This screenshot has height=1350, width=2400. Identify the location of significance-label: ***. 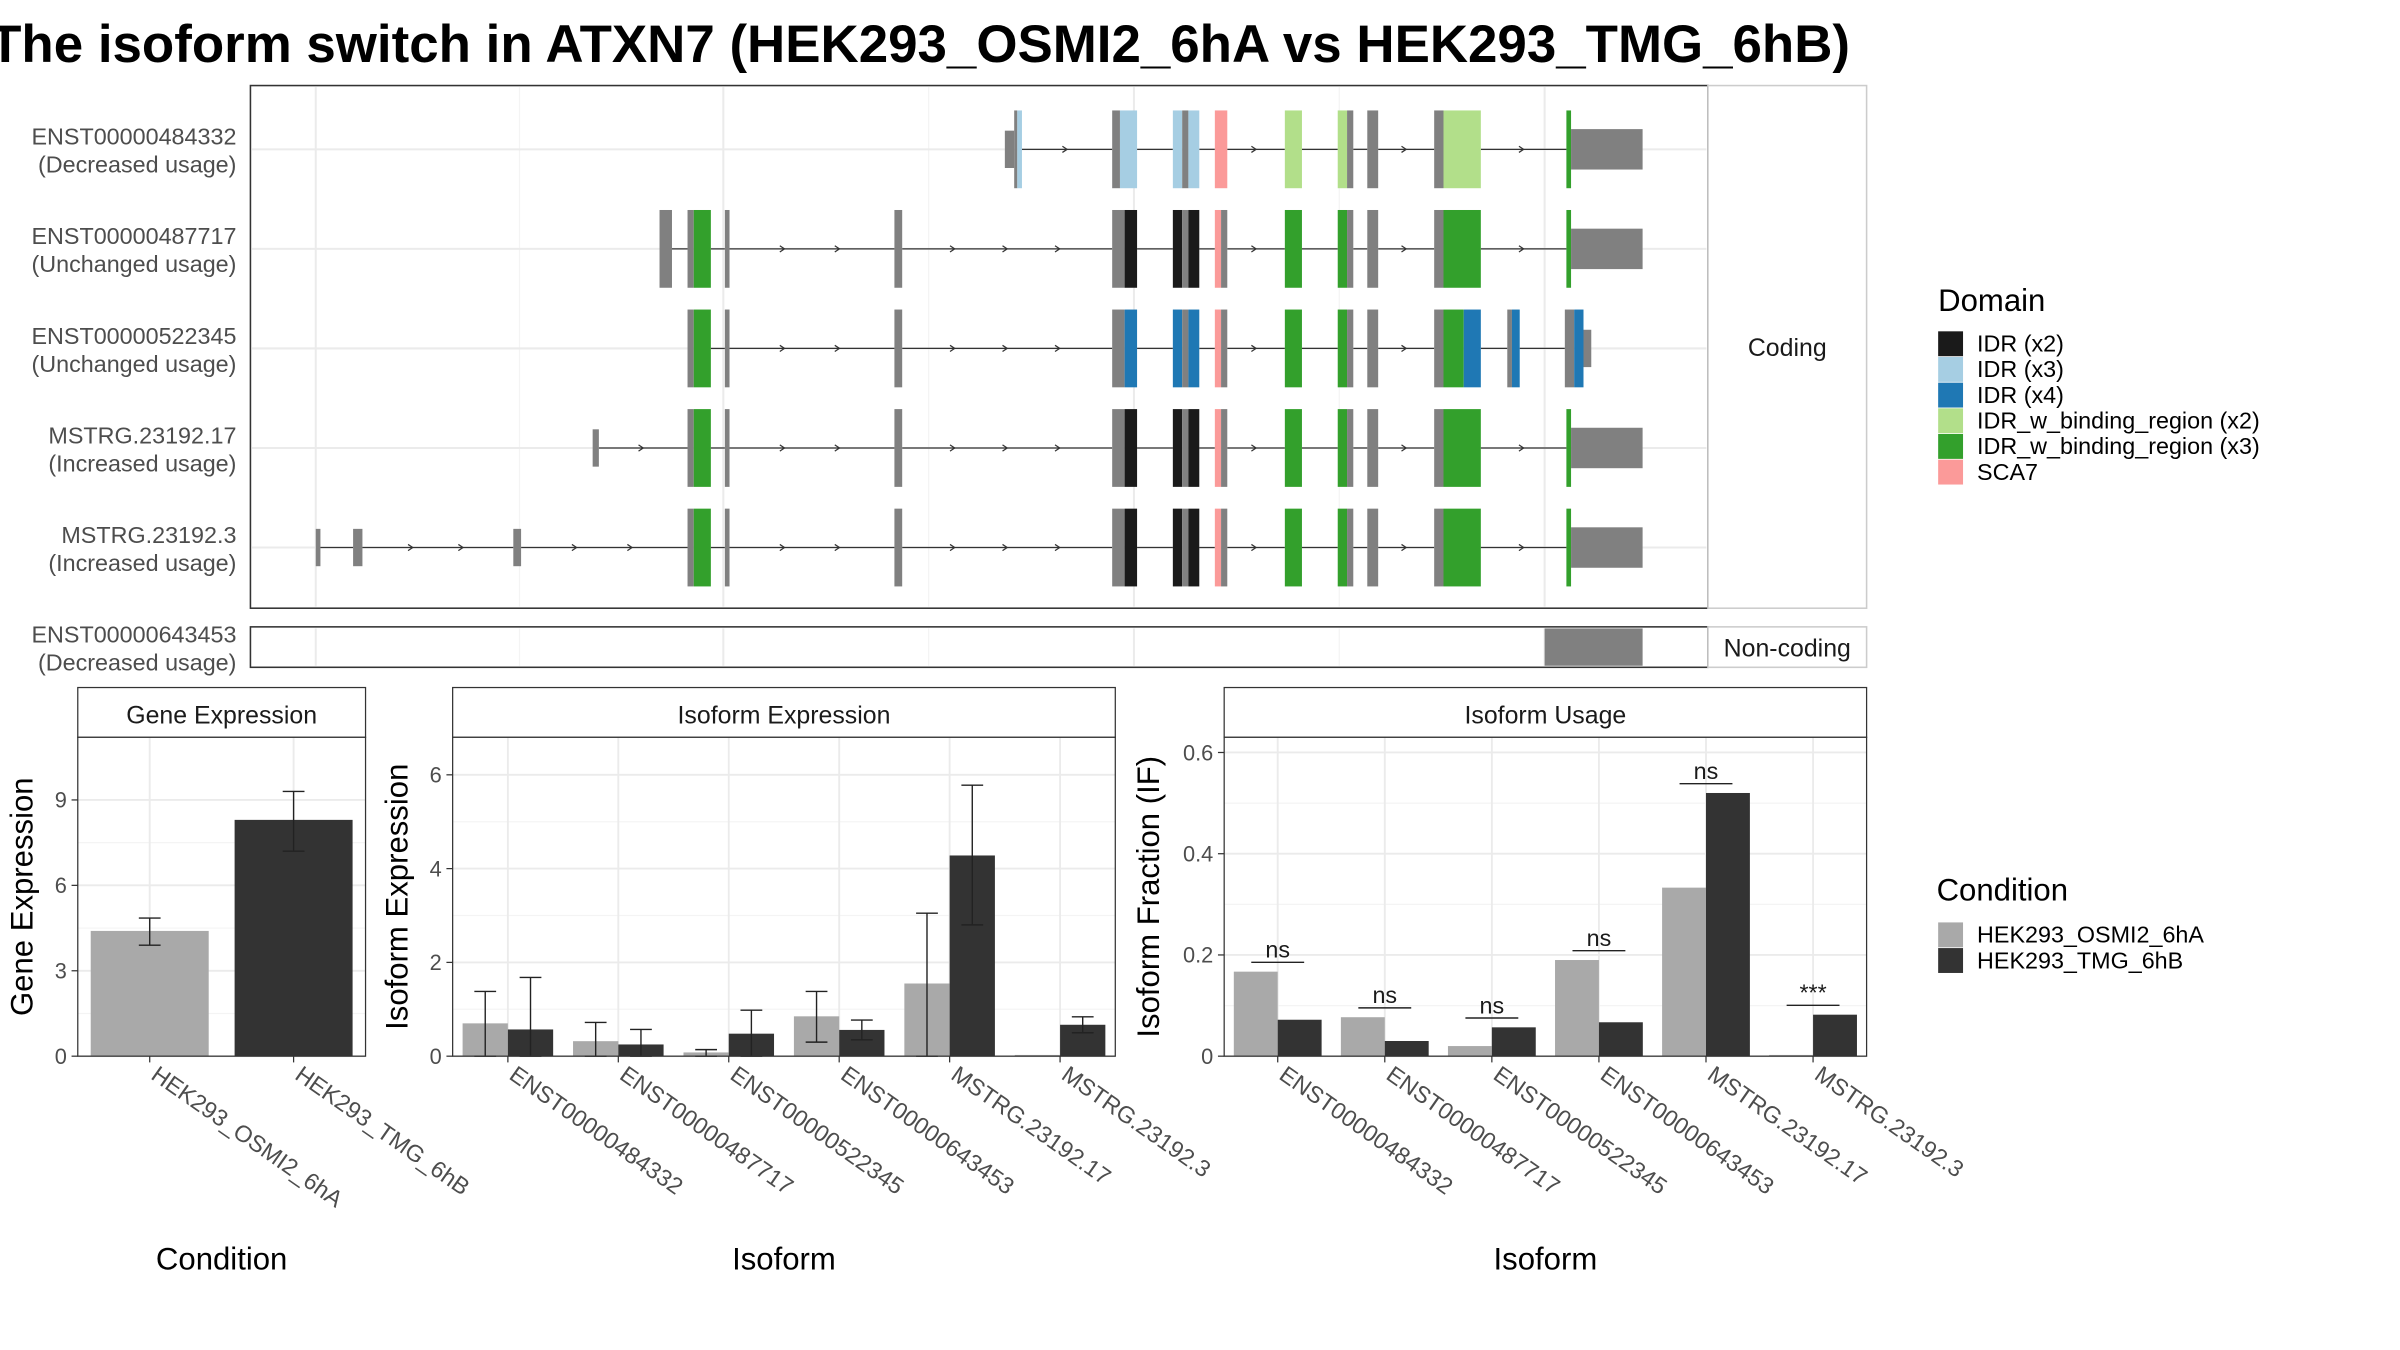
(1812, 993).